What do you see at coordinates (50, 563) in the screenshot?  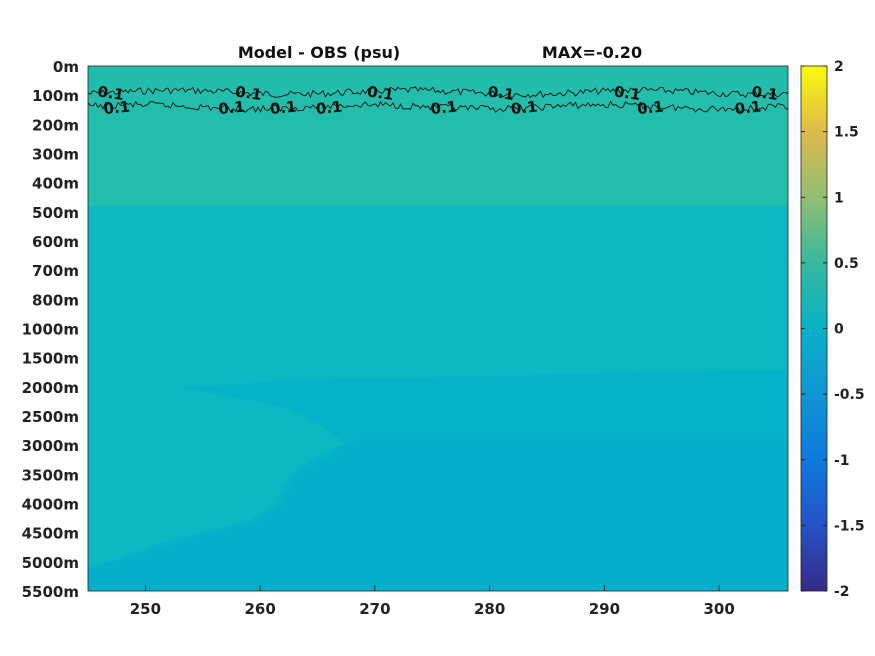 I see `y-tick-label: 5000m` at bounding box center [50, 563].